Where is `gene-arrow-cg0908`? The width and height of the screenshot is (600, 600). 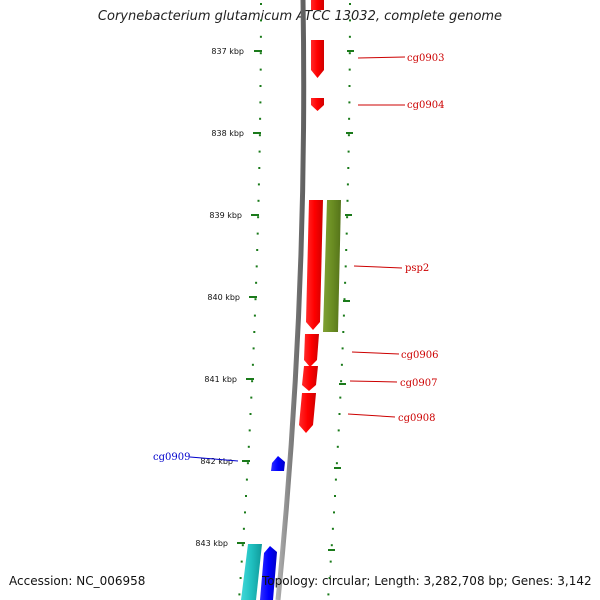 gene-arrow-cg0908 is located at coordinates (307, 413).